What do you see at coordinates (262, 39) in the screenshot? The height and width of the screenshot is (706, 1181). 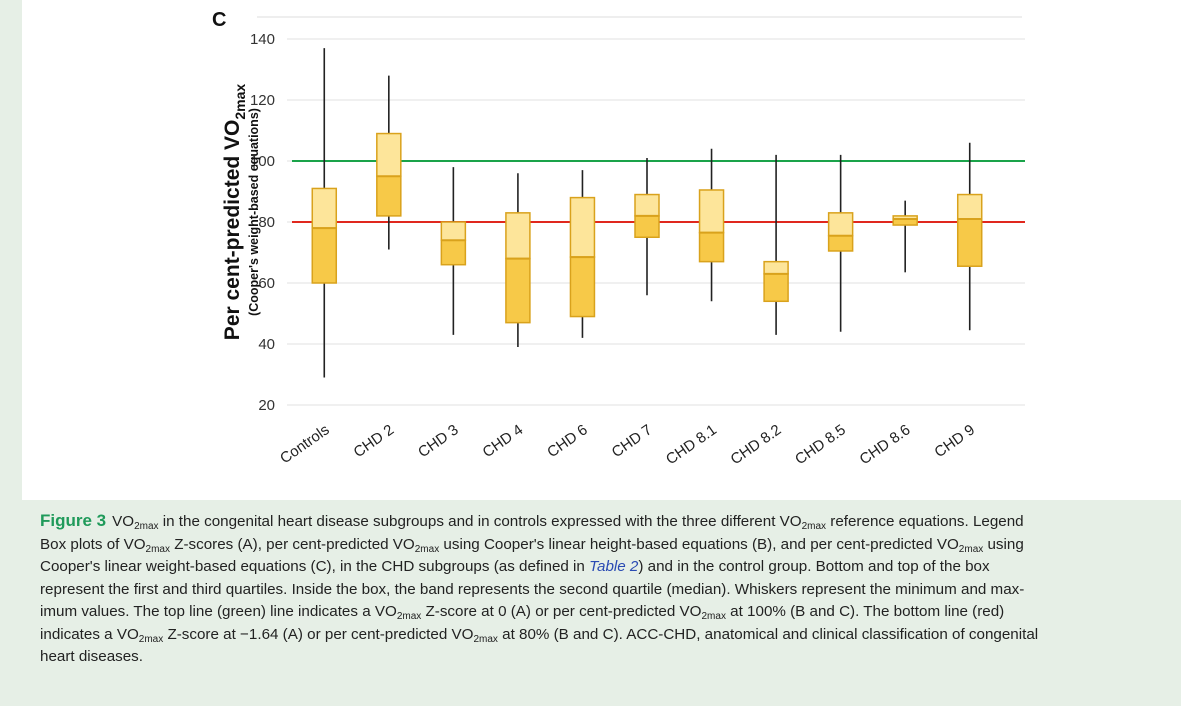 I see `y-tick-label: 140` at bounding box center [262, 39].